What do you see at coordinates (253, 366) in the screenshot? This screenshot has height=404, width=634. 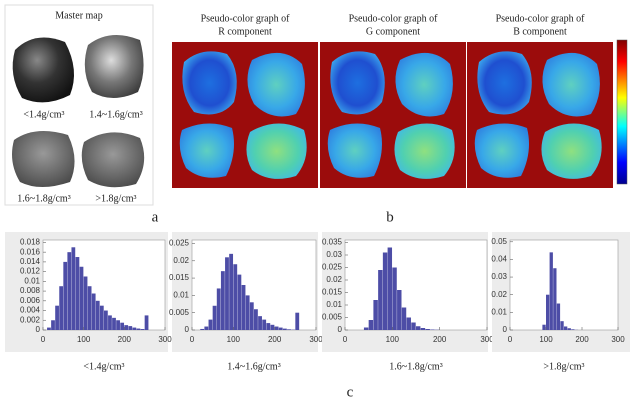 I see `x-axis-label: 1.4~1.6g/cm³` at bounding box center [253, 366].